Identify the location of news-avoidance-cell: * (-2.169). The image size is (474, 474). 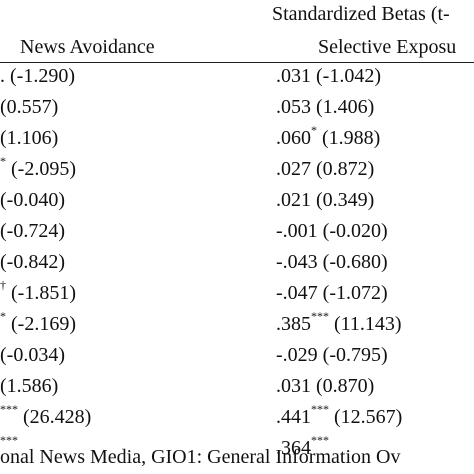
(38, 322).